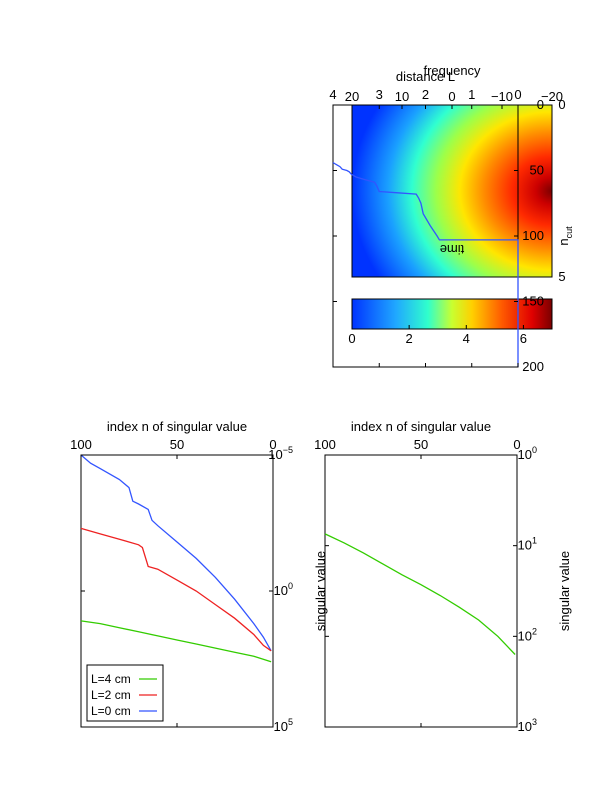 Image resolution: width=598 pixels, height=800 pixels. What do you see at coordinates (81, 444) in the screenshot?
I see `svbot-plot-xtick-label: 100` at bounding box center [81, 444].